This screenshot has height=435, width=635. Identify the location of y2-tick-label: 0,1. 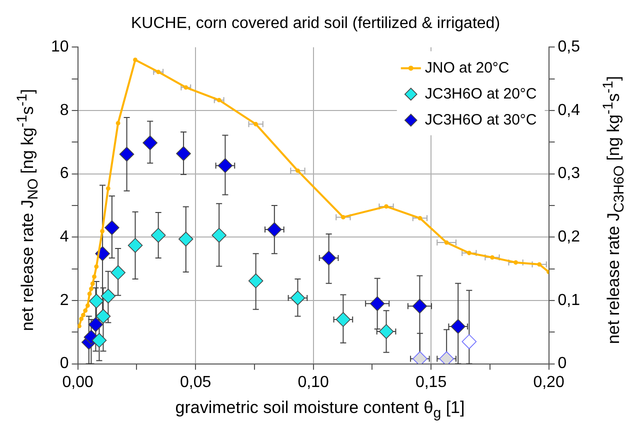
(569, 300).